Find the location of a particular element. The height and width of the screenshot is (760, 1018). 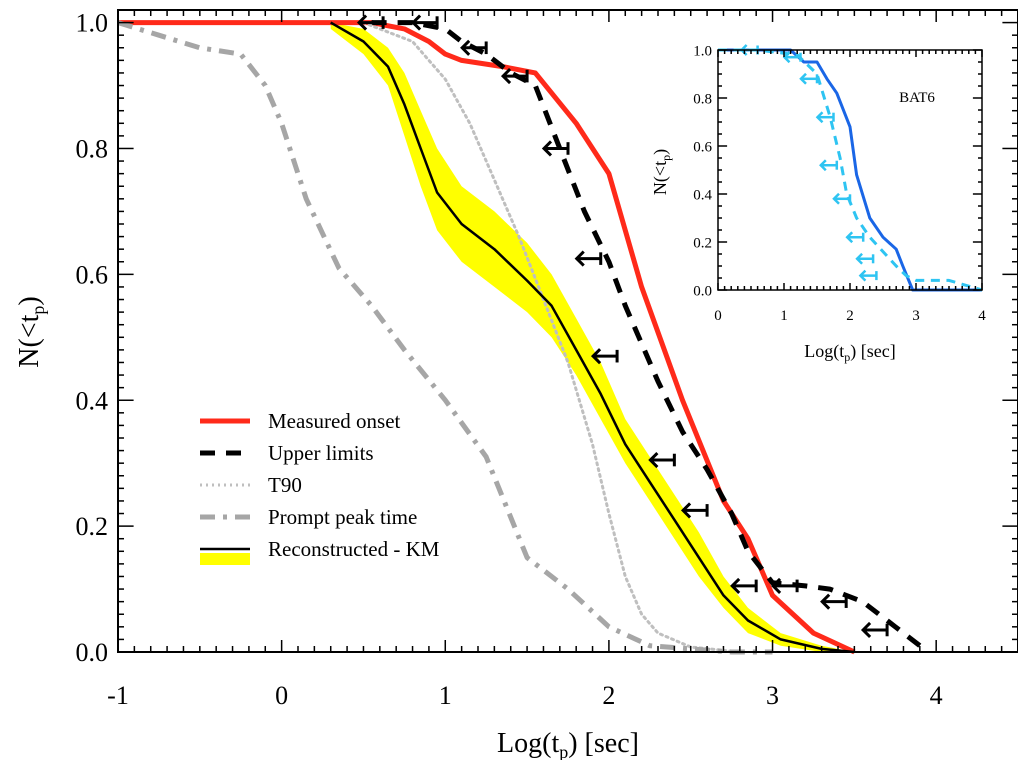

inset-x-tick-label: 4 is located at coordinates (982, 316).